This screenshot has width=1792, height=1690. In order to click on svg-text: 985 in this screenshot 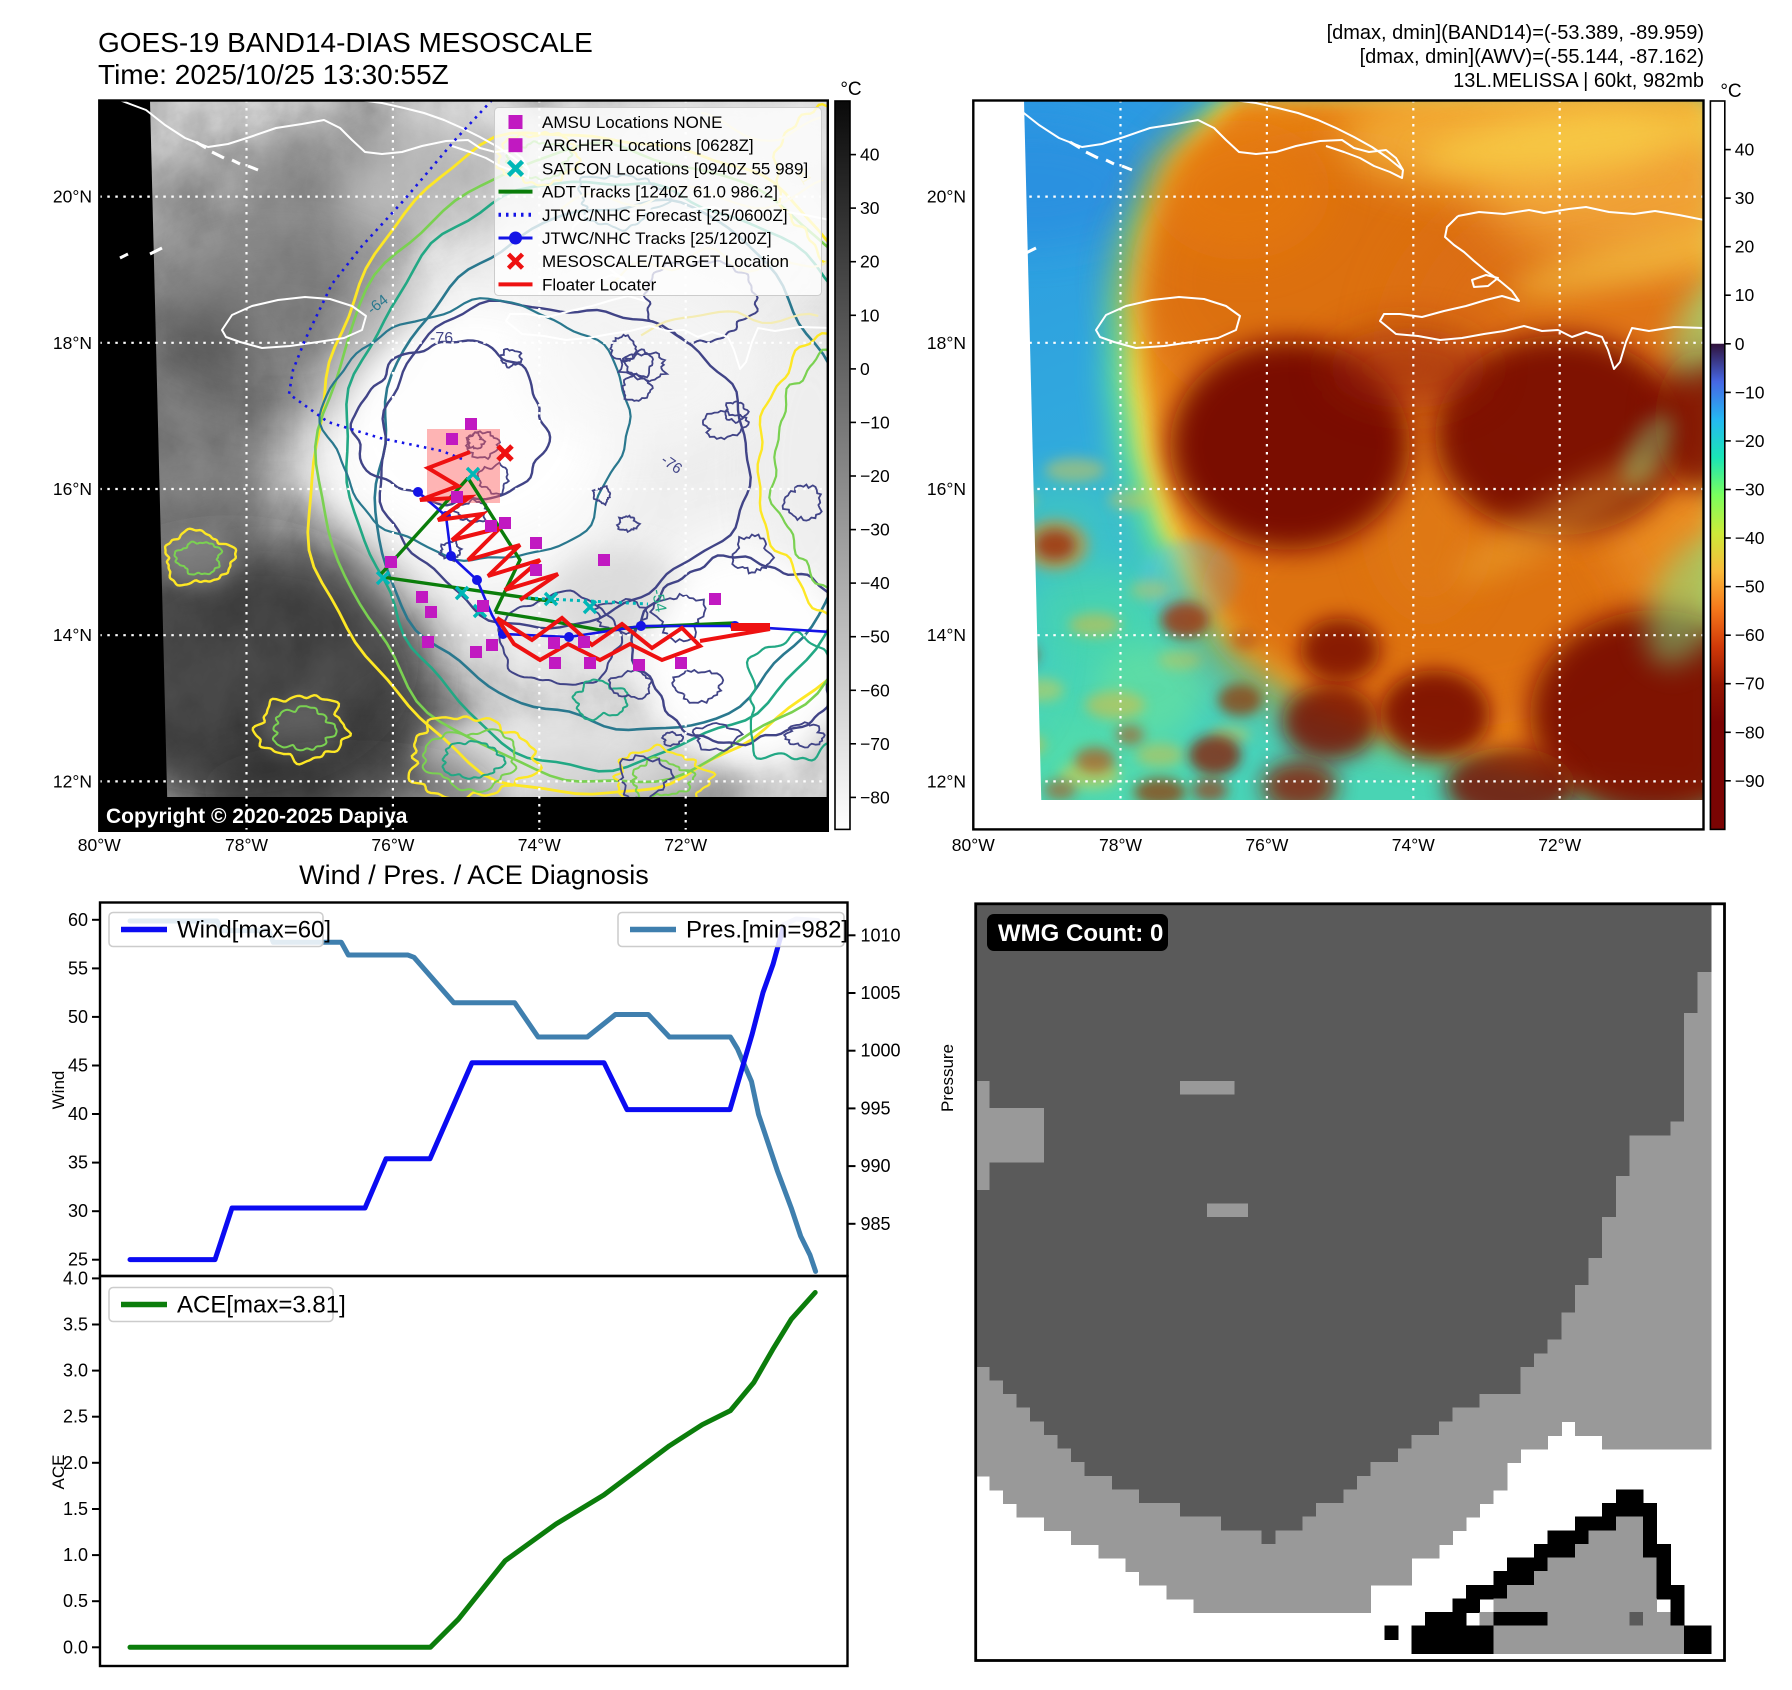, I will do `click(876, 1224)`.